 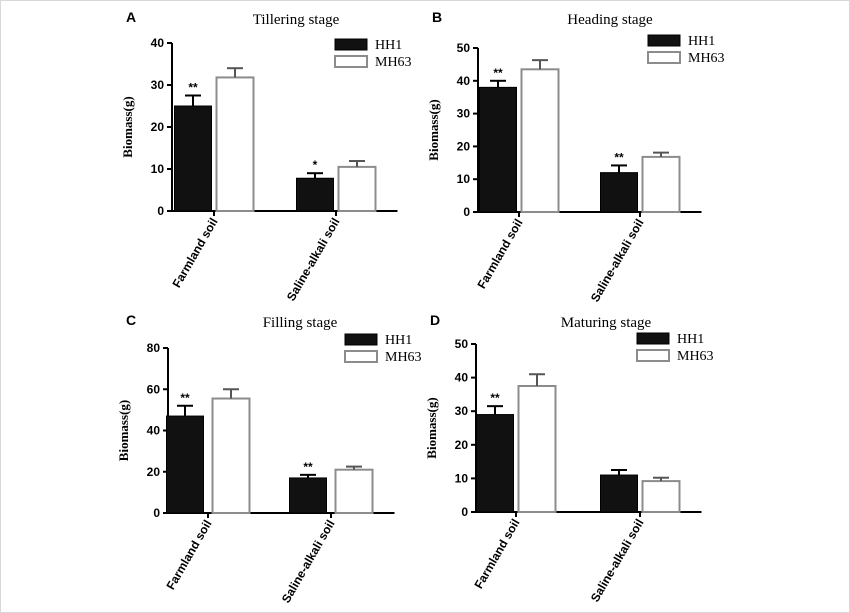 I want to click on chart-title: Heading stage, so click(x=610, y=20).